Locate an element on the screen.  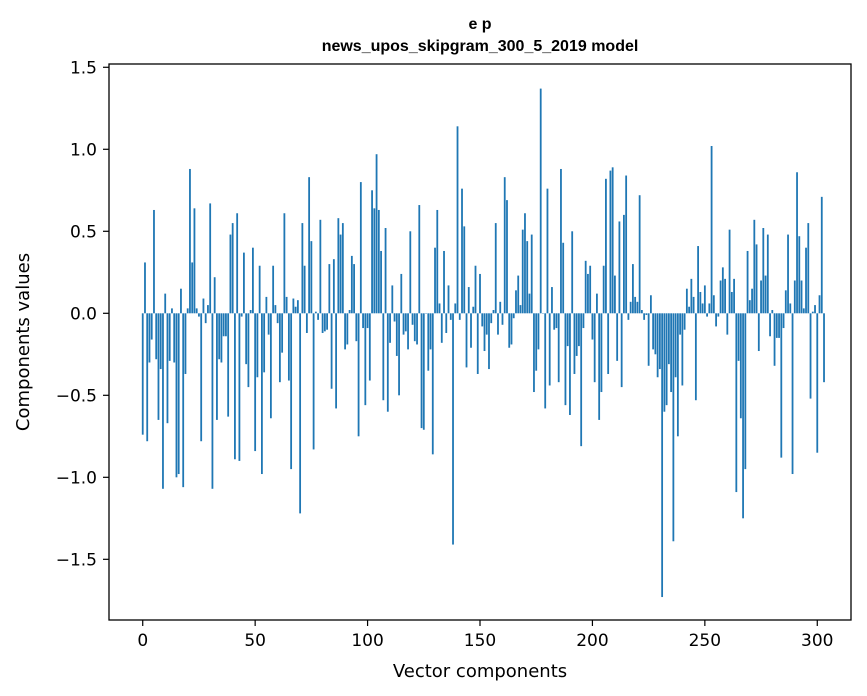
y-tick-label: −0.5 is located at coordinates (76, 396).